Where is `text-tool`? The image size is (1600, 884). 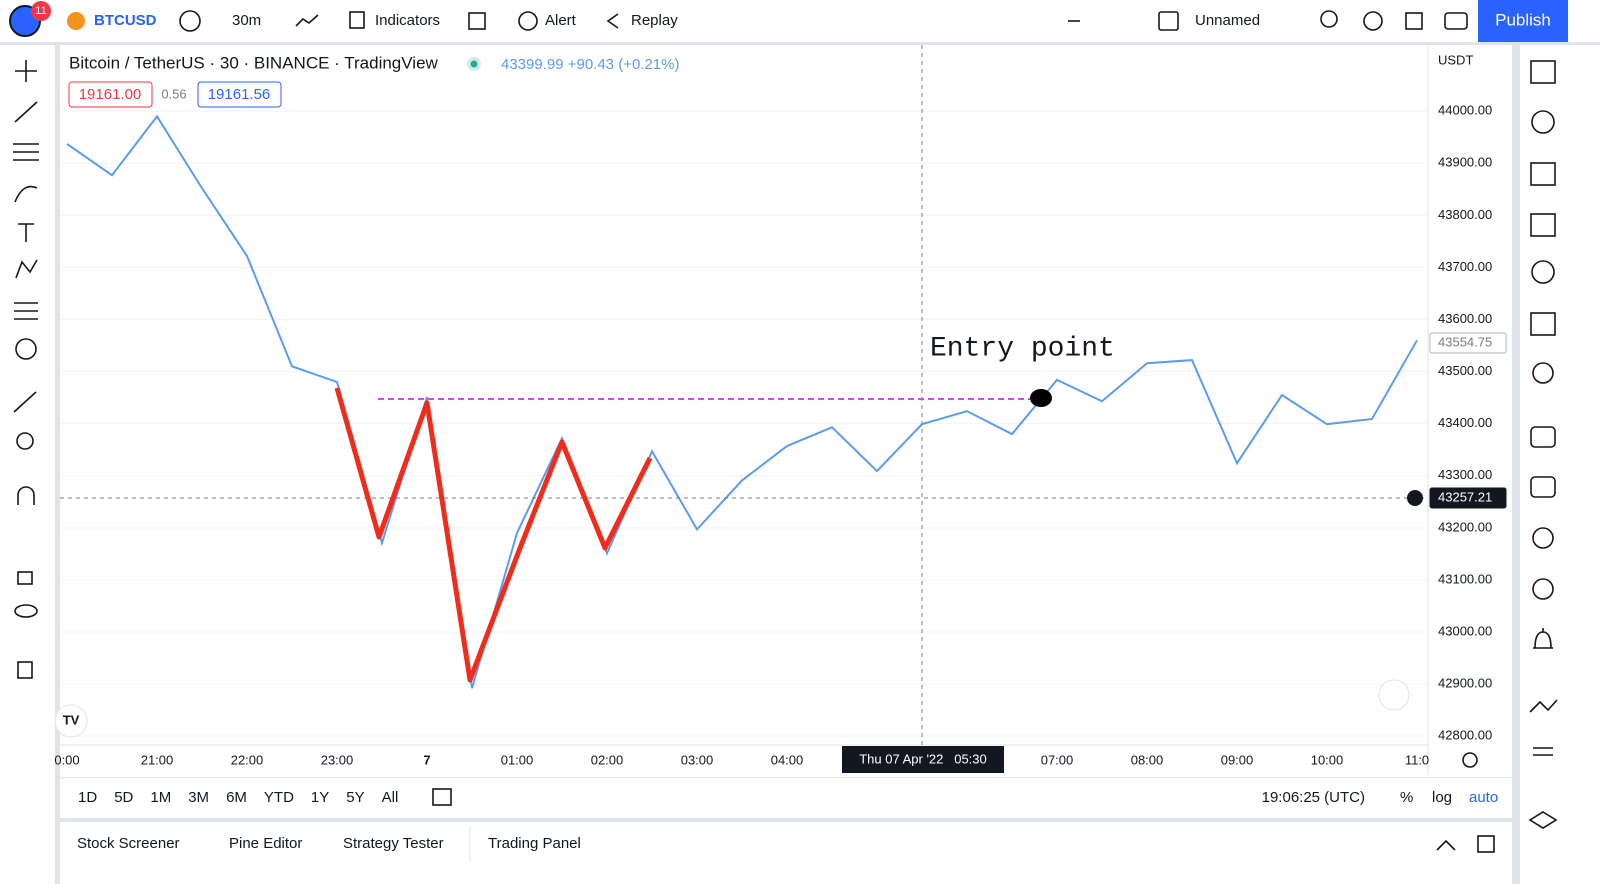
text-tool is located at coordinates (26, 232).